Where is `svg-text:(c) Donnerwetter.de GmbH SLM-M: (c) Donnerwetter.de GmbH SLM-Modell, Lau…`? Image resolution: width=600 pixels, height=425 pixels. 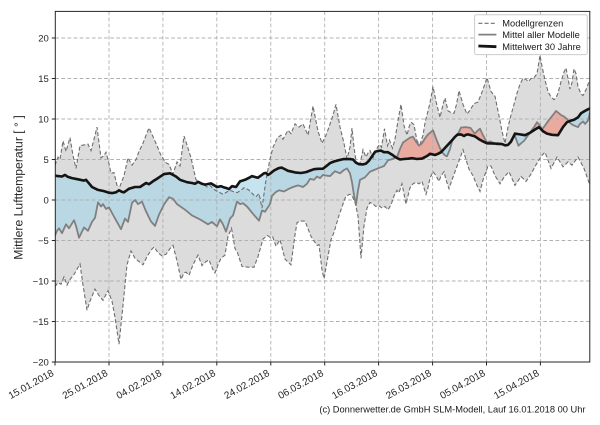
svg-text:(c) Donnerwetter.de GmbH SLM-M: (c) Donnerwetter.de GmbH SLM-Modell, Lau… is located at coordinates (452, 410).